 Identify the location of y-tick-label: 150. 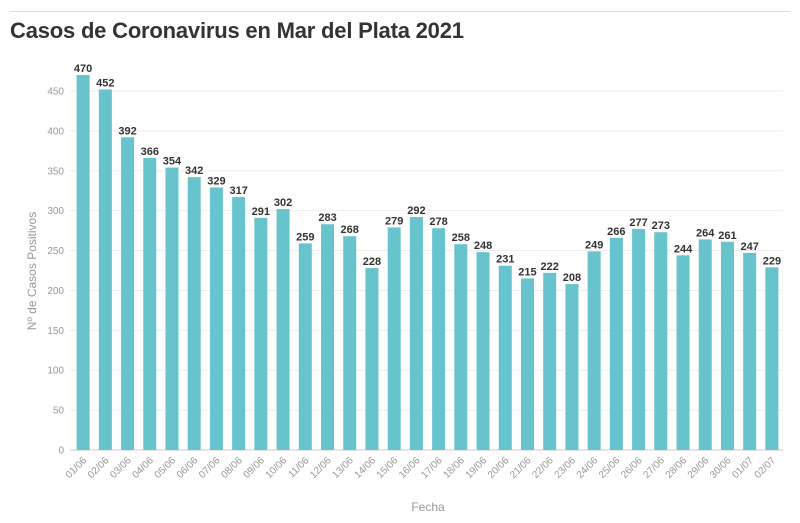
(55, 331).